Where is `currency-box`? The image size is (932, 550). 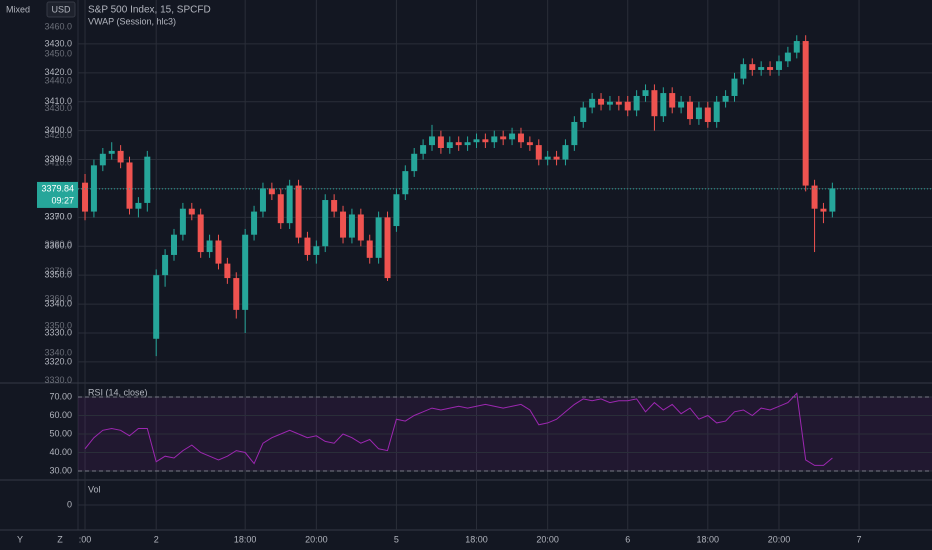
currency-box is located at coordinates (61, 9).